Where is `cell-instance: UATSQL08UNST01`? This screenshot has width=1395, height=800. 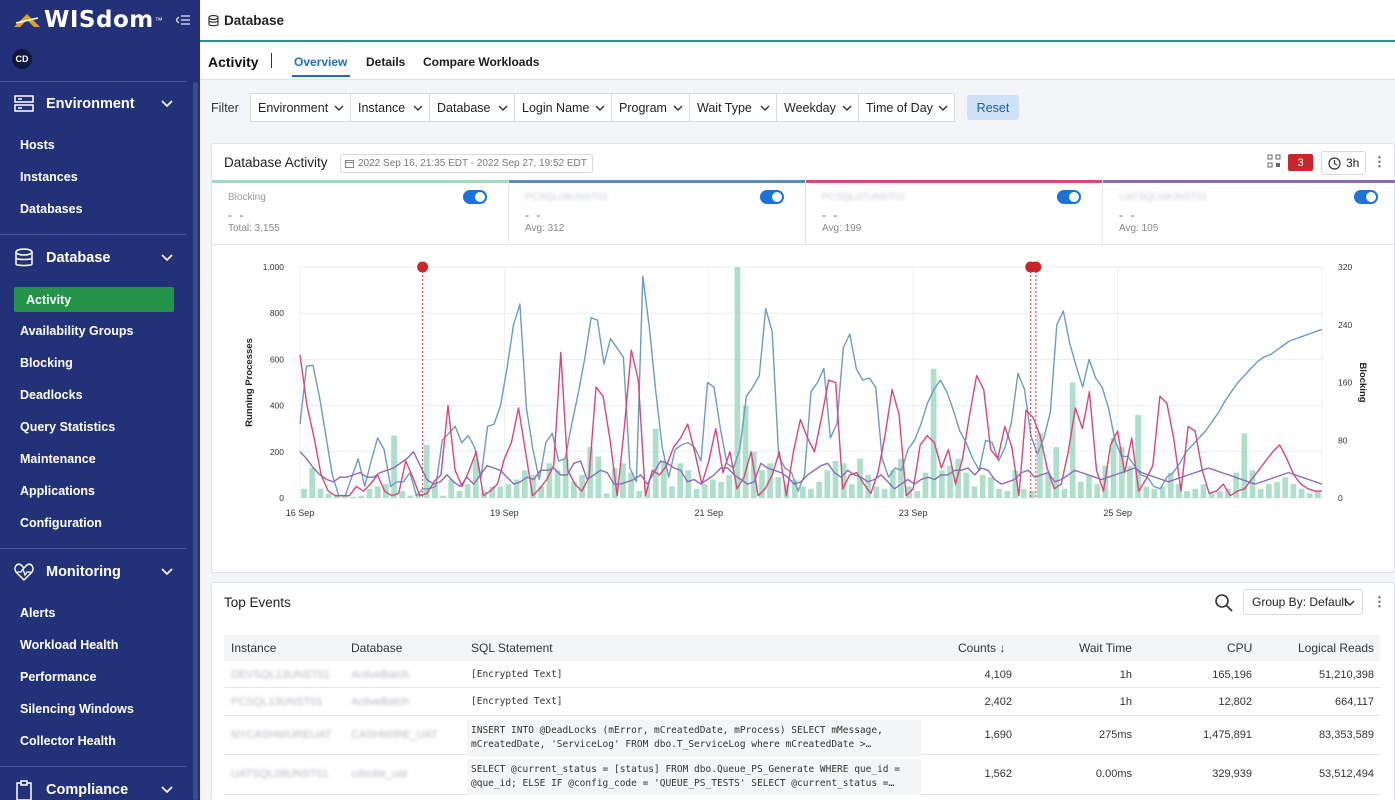 cell-instance: UATSQL08UNST01 is located at coordinates (280, 774).